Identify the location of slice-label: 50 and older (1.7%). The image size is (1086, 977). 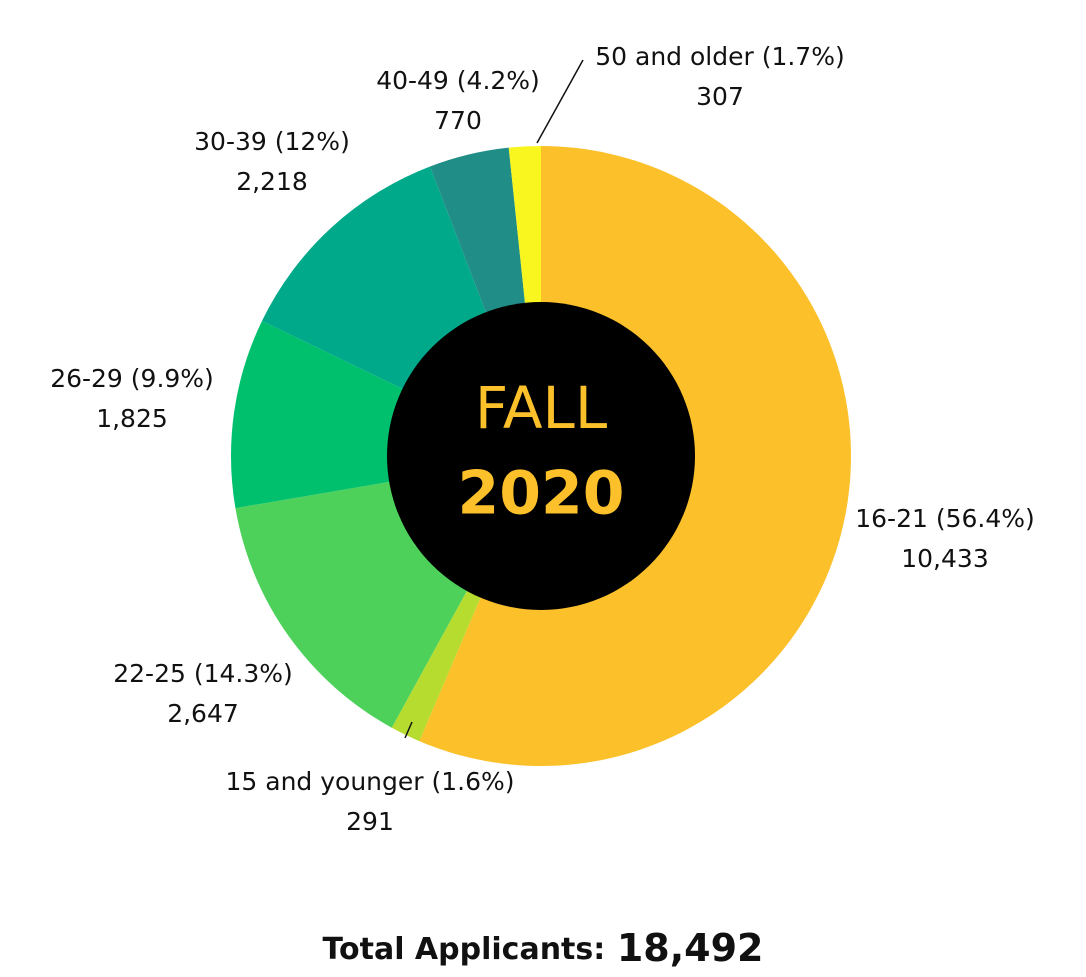
(719, 56).